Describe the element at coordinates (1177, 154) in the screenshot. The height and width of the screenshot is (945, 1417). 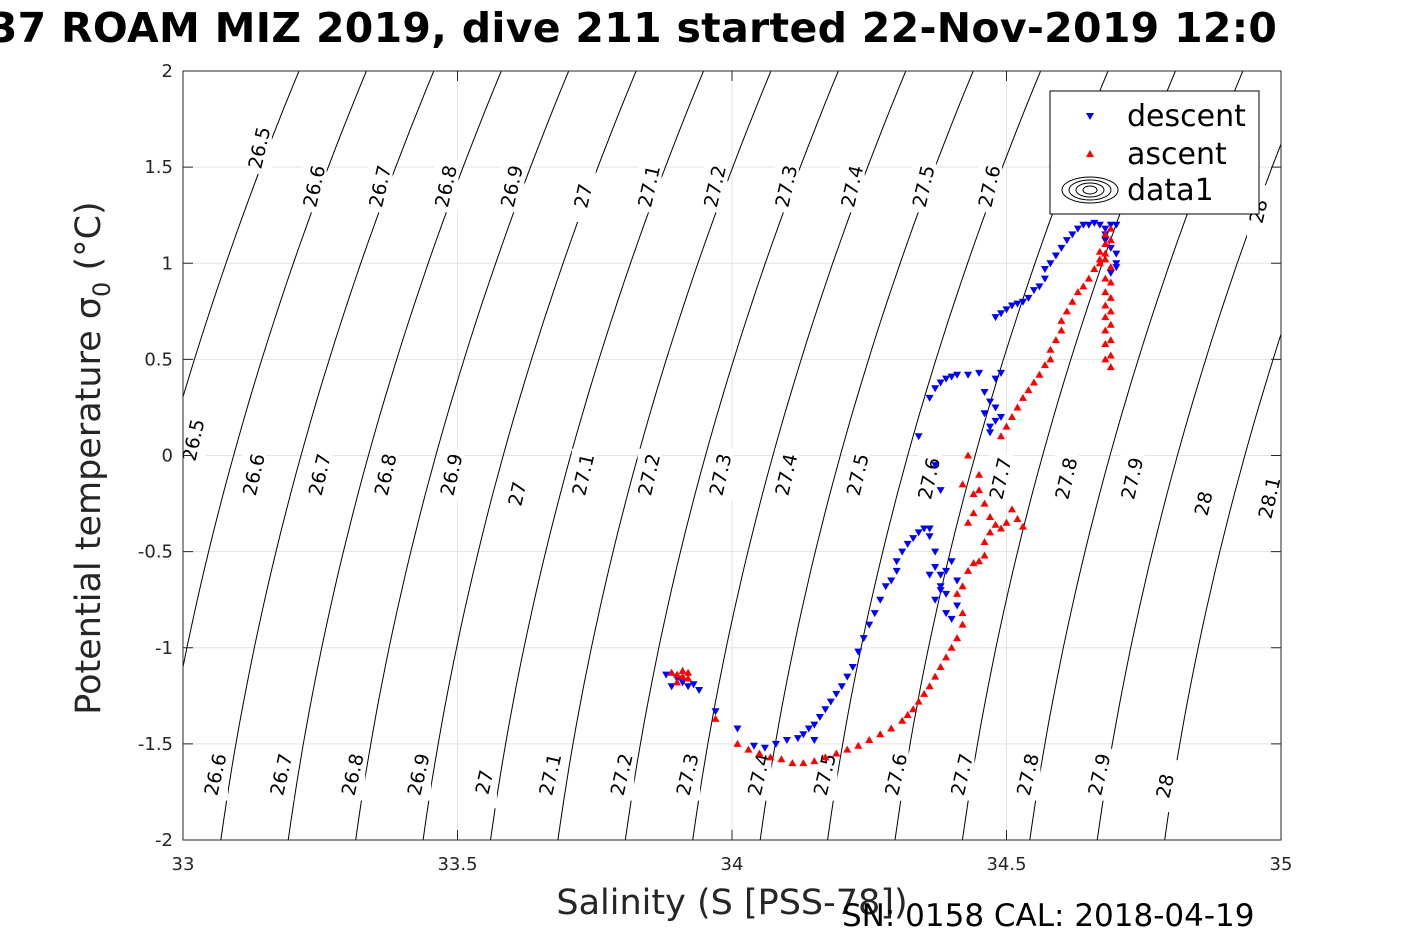
I see `legend-label: ascent` at that location.